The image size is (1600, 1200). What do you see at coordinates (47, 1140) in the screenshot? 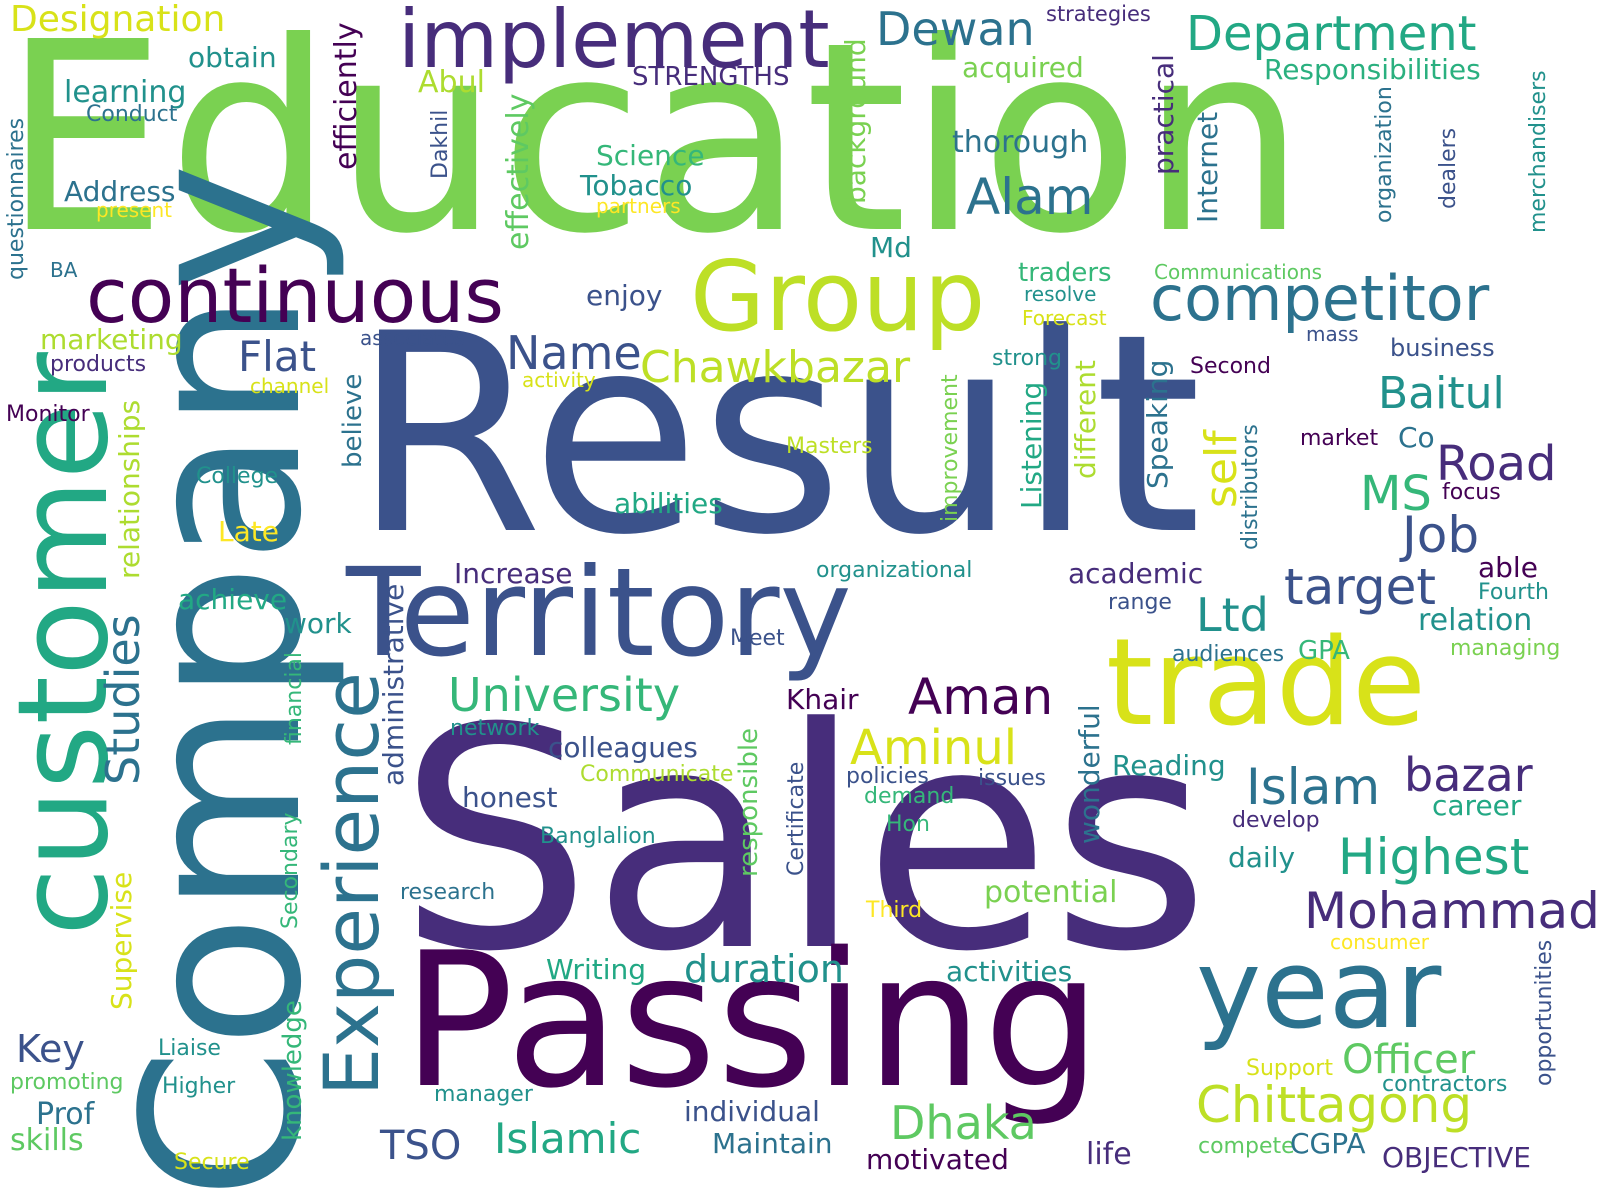
I see `word-skills: skills` at bounding box center [47, 1140].